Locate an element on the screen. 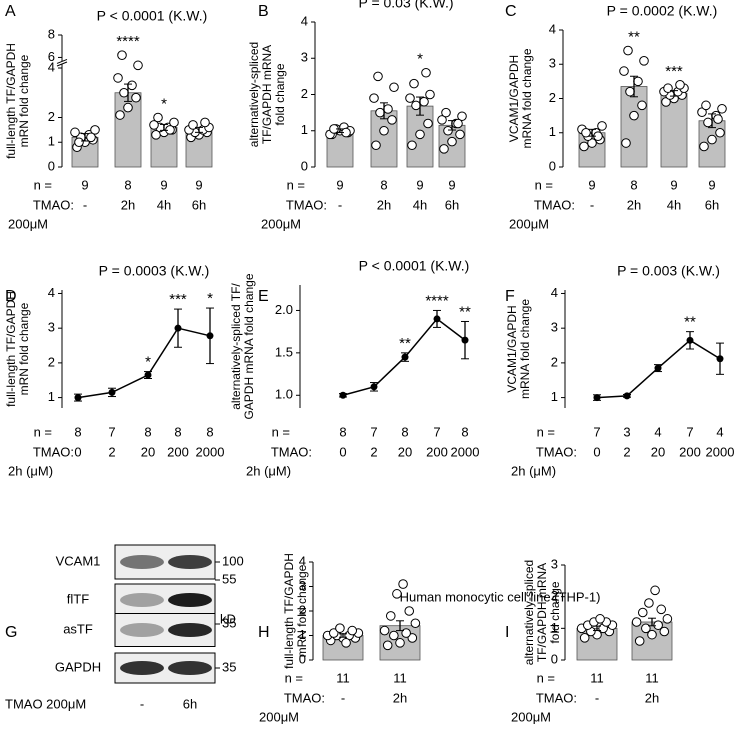 This screenshot has height=737, width=755. n-value: 3 is located at coordinates (626, 431).